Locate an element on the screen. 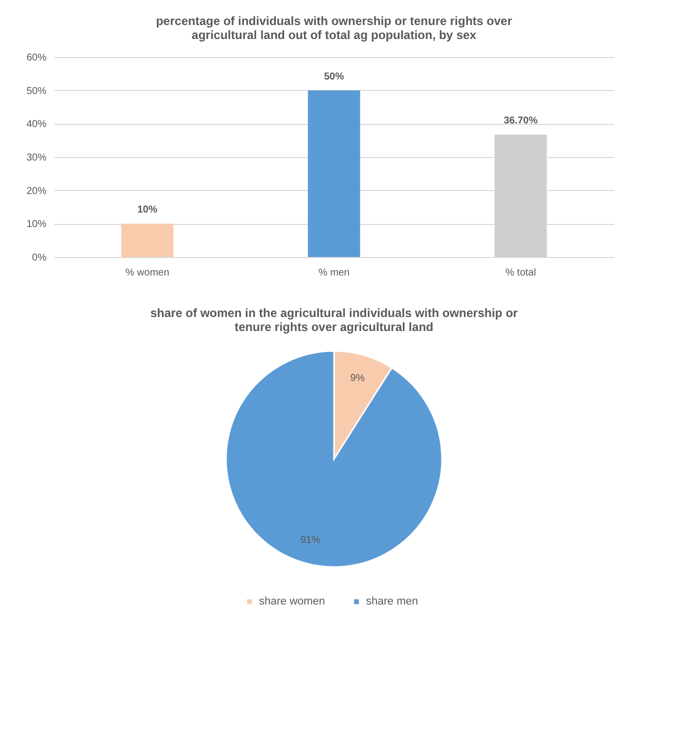 The image size is (696, 735). x-tick-label: % total is located at coordinates (520, 273).